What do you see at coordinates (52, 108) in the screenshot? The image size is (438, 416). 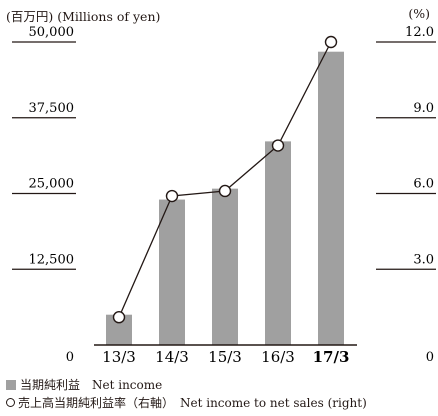 I see `left-axis-tick-label: 37,500` at bounding box center [52, 108].